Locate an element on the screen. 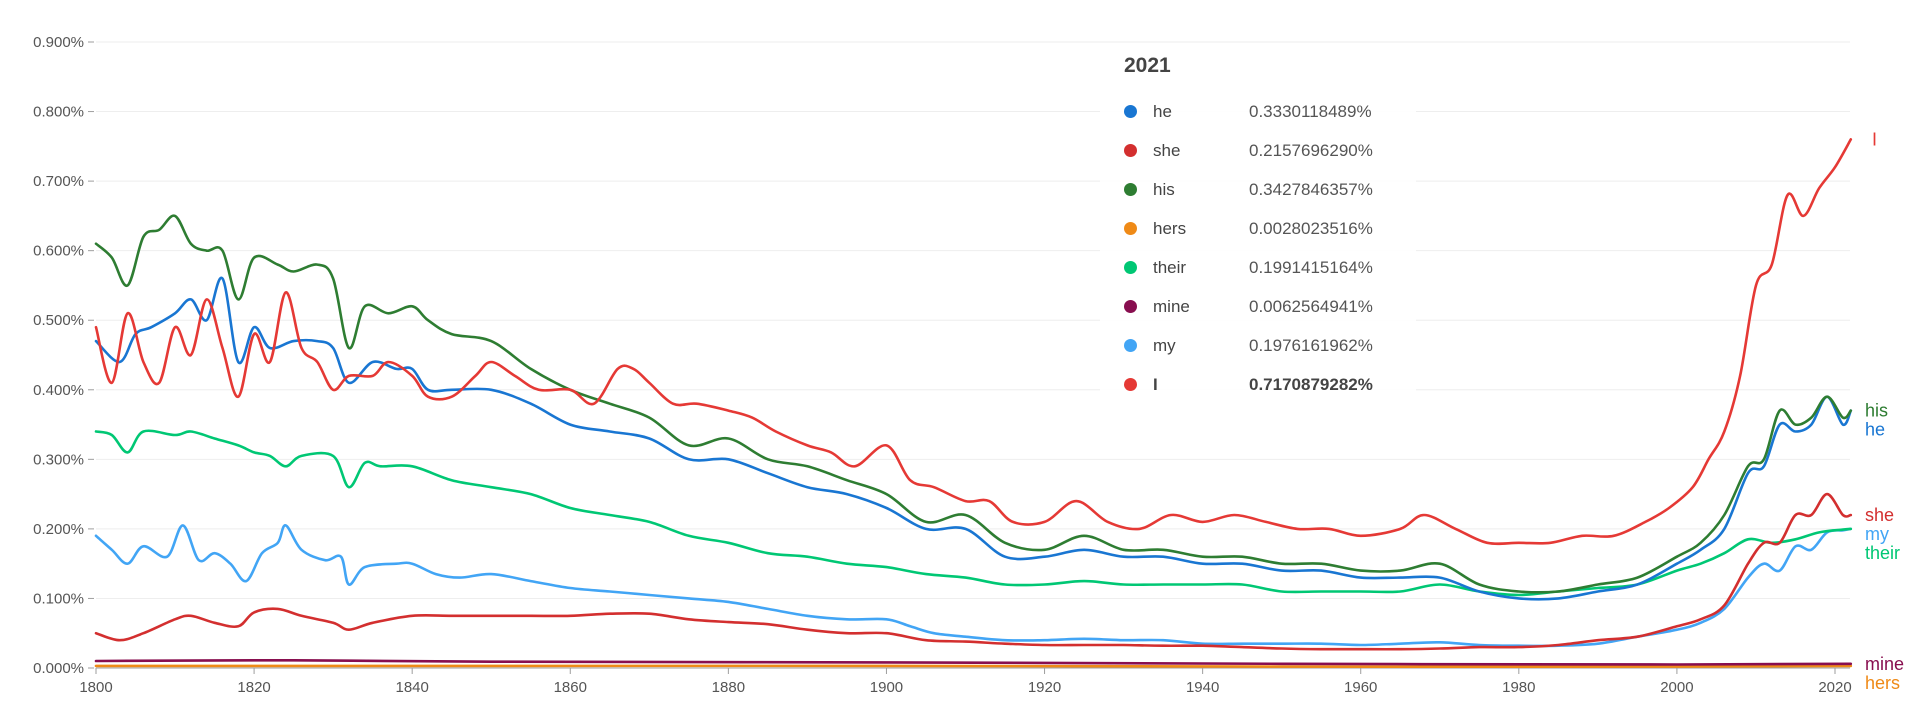  x-tick-label: 2020 is located at coordinates (1834, 687).